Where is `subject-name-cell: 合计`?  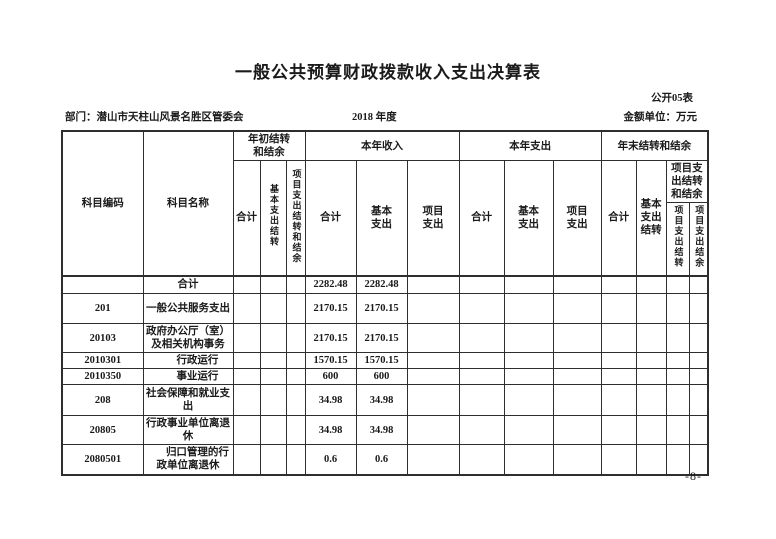
subject-name-cell: 合计 is located at coordinates (188, 284).